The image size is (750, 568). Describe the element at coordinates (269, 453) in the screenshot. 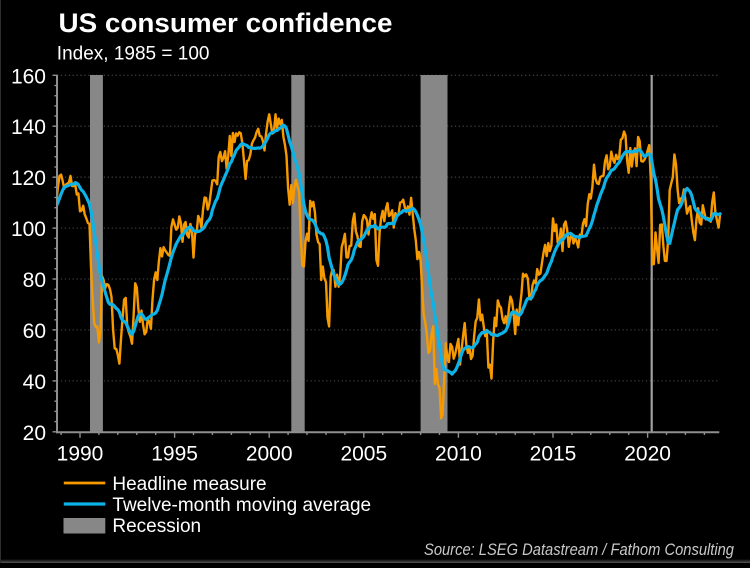

I see `svg-text: 2000` at that location.